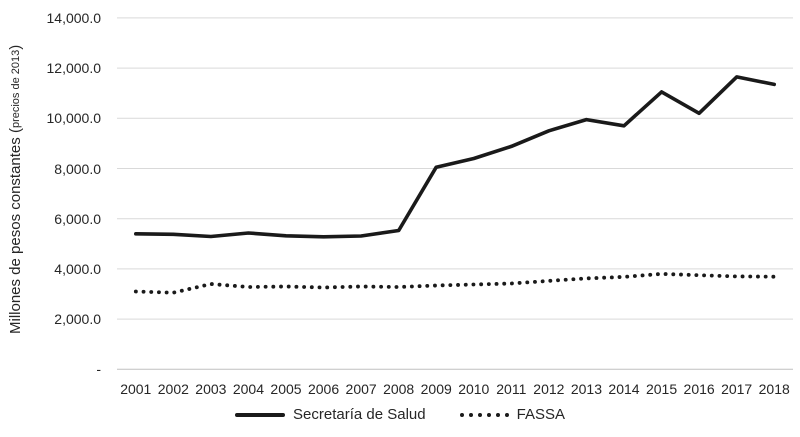 The width and height of the screenshot is (800, 437). Describe the element at coordinates (361, 389) in the screenshot. I see `x-year-label: 2007` at that location.